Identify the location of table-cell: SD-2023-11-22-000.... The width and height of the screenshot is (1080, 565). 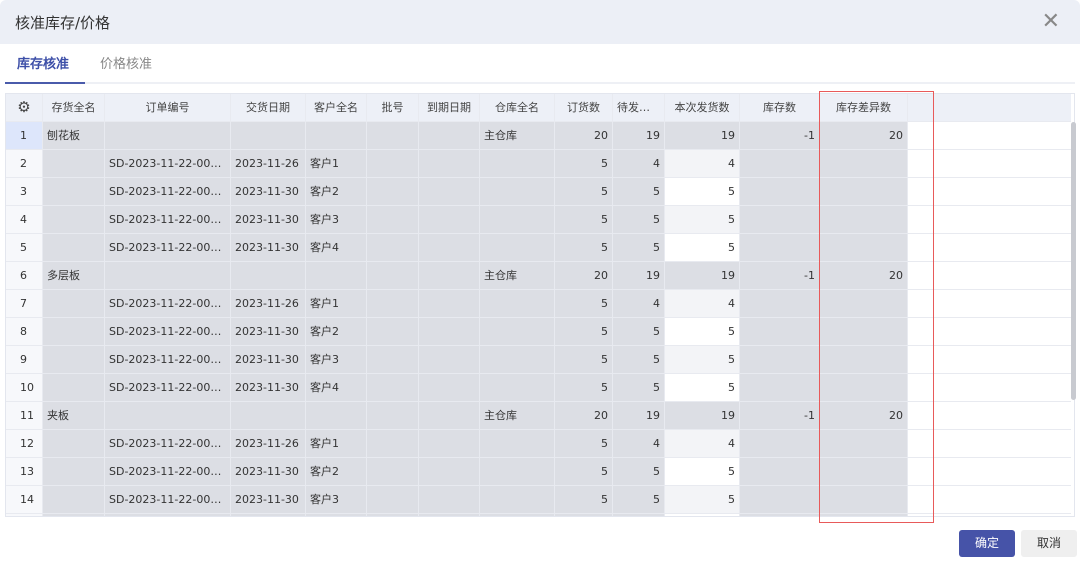
(168, 220).